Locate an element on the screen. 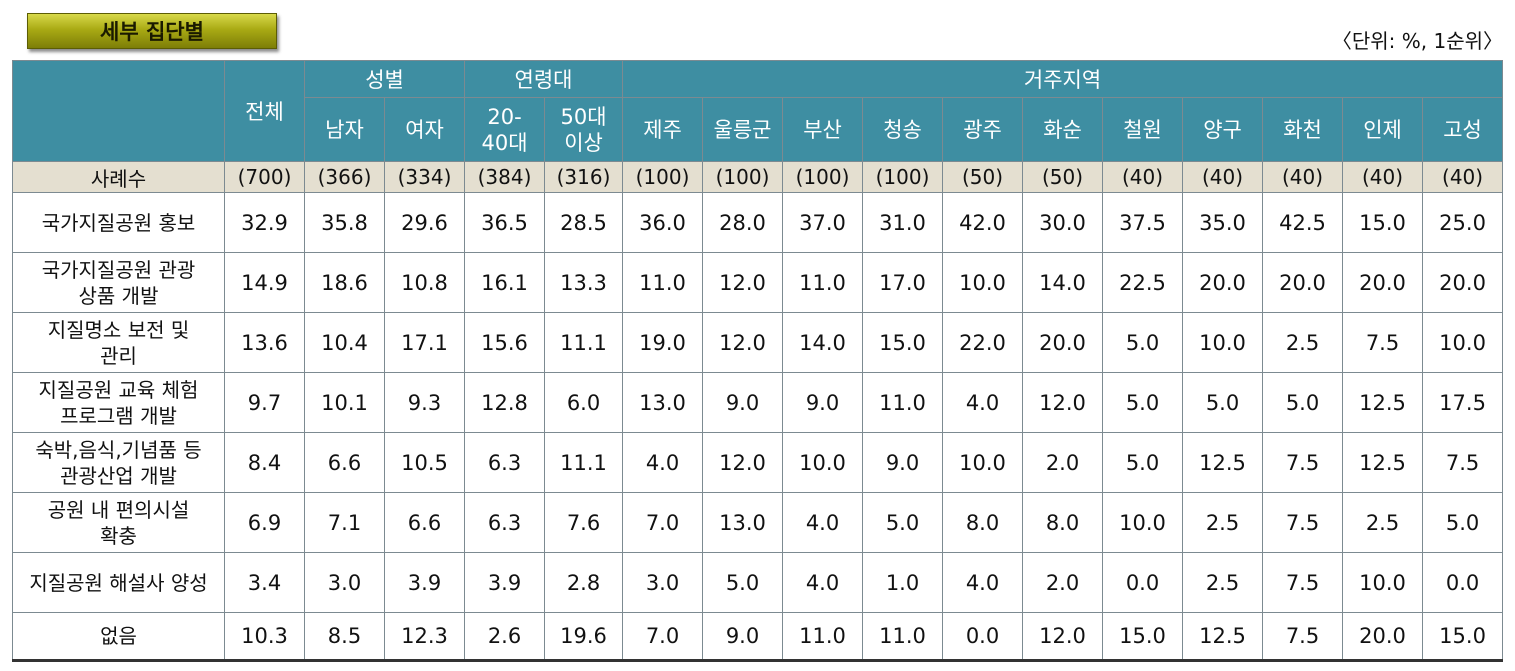 This screenshot has height=671, width=1515. value-cell: 3.9 is located at coordinates (505, 582).